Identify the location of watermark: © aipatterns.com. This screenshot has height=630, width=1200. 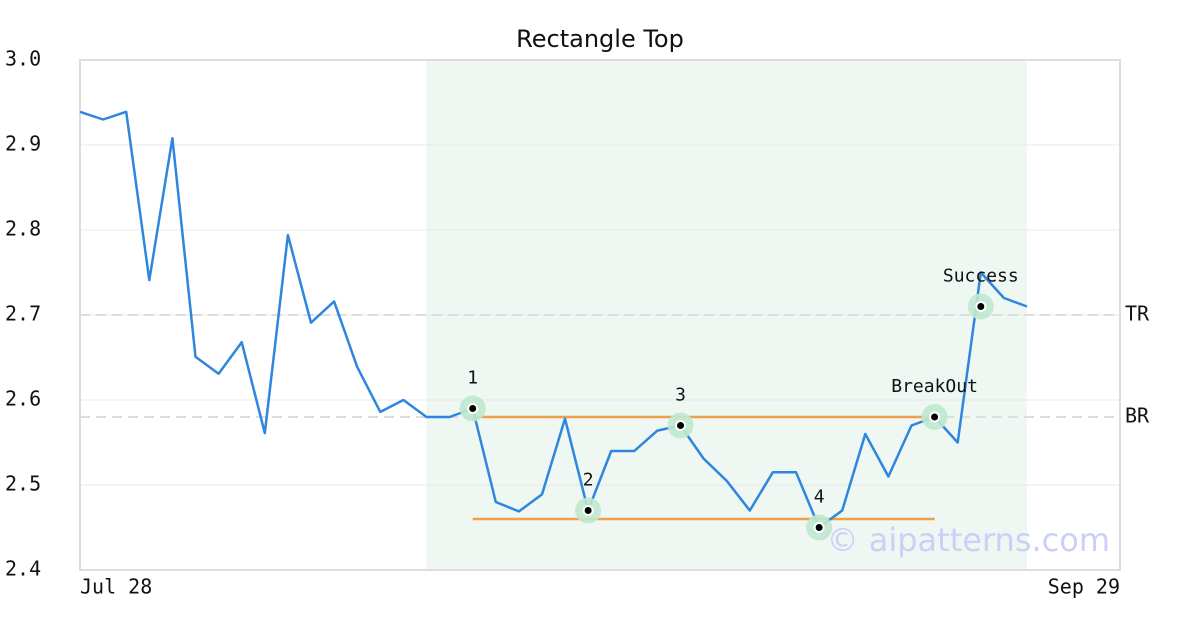
(968, 540).